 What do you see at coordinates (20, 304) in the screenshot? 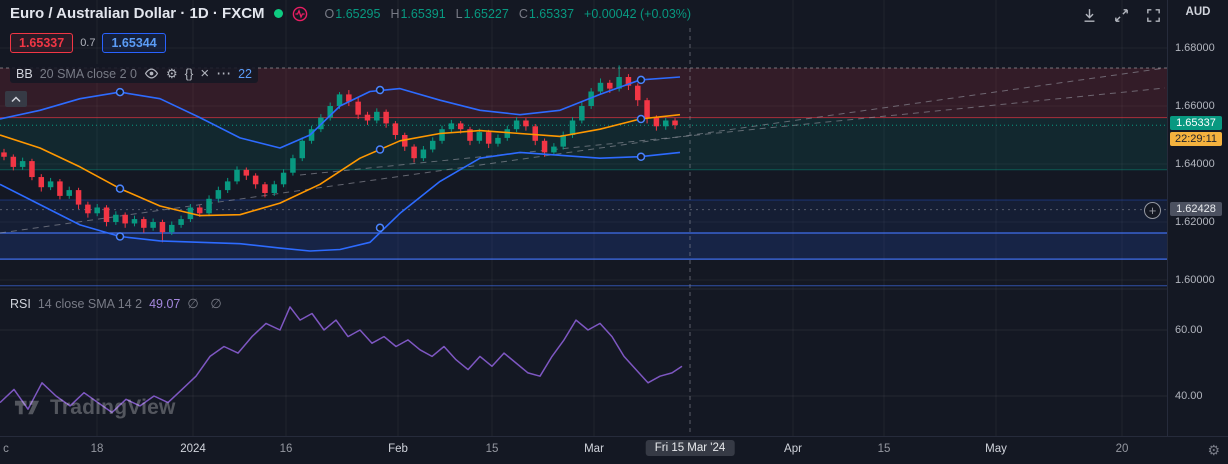
I see `rsi-indicator-title: RSI` at bounding box center [20, 304].